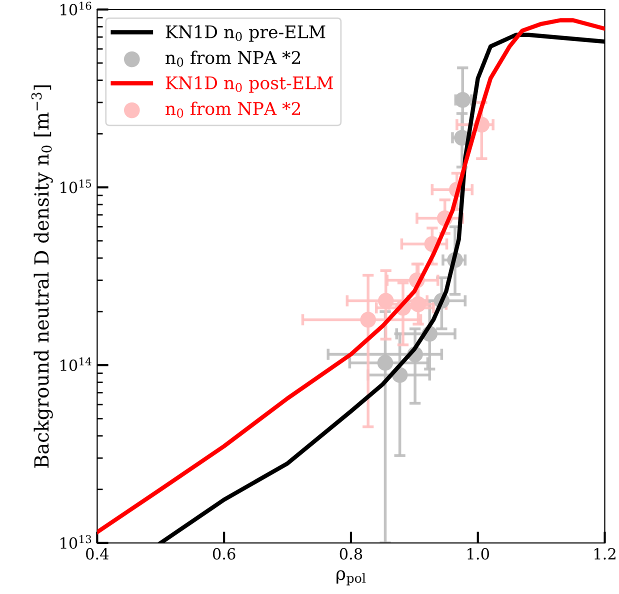 This screenshot has width=619, height=594. What do you see at coordinates (249, 84) in the screenshot?
I see `legend-label: KN1D n$_{0}$ post-ELM` at bounding box center [249, 84].